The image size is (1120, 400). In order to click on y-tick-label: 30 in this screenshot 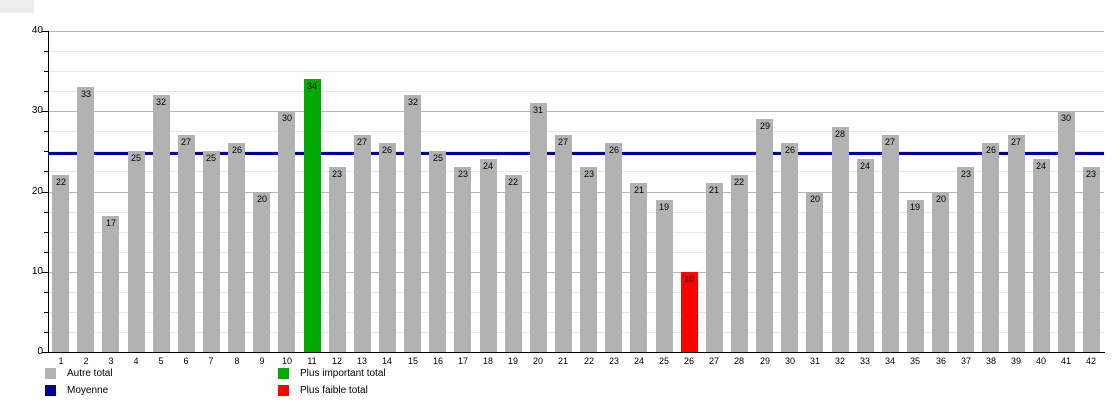, I will do `click(37, 110)`.